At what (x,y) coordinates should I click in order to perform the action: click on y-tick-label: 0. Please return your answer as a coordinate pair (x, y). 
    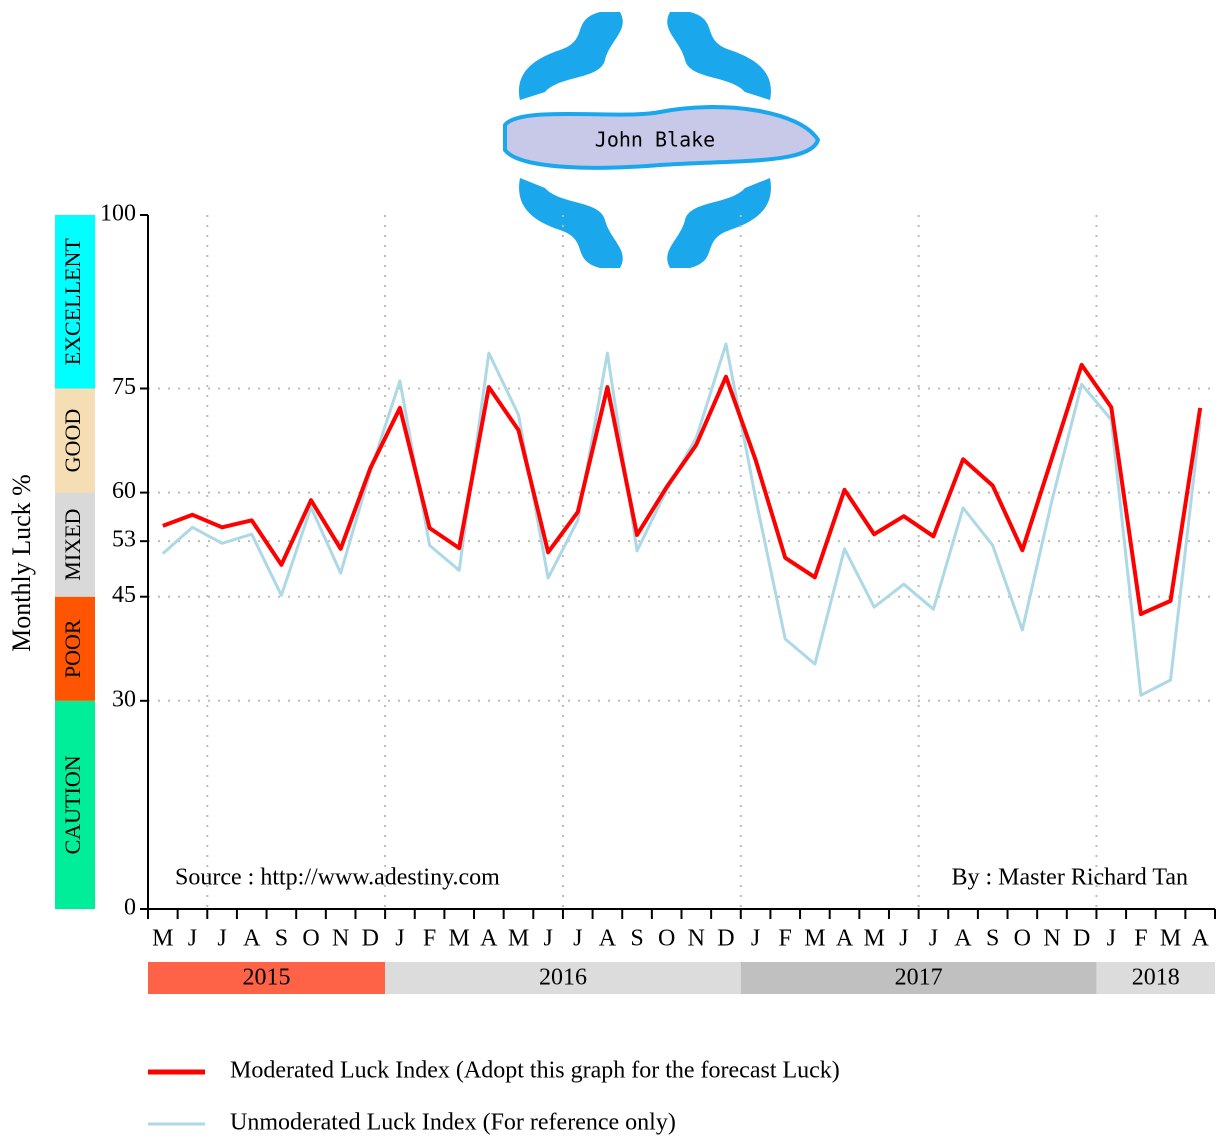
    Looking at the image, I should click on (130, 908).